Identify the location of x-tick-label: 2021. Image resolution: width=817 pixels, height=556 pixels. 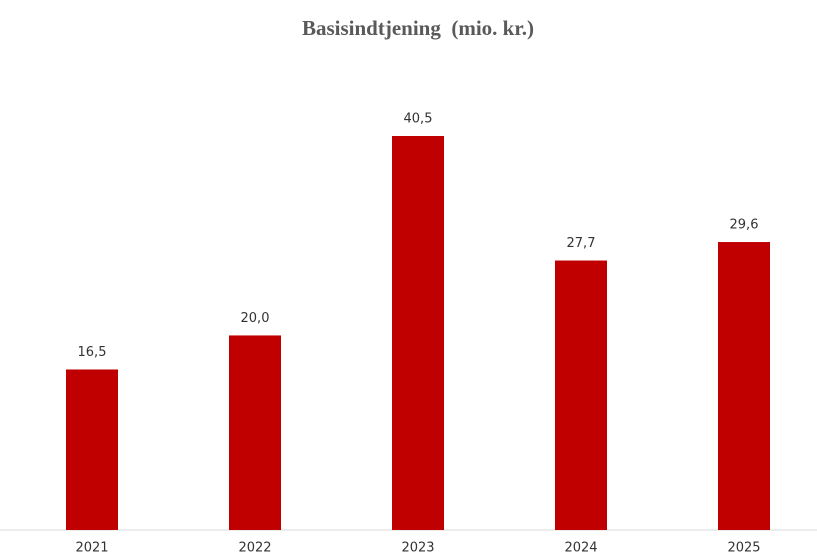
(91, 548).